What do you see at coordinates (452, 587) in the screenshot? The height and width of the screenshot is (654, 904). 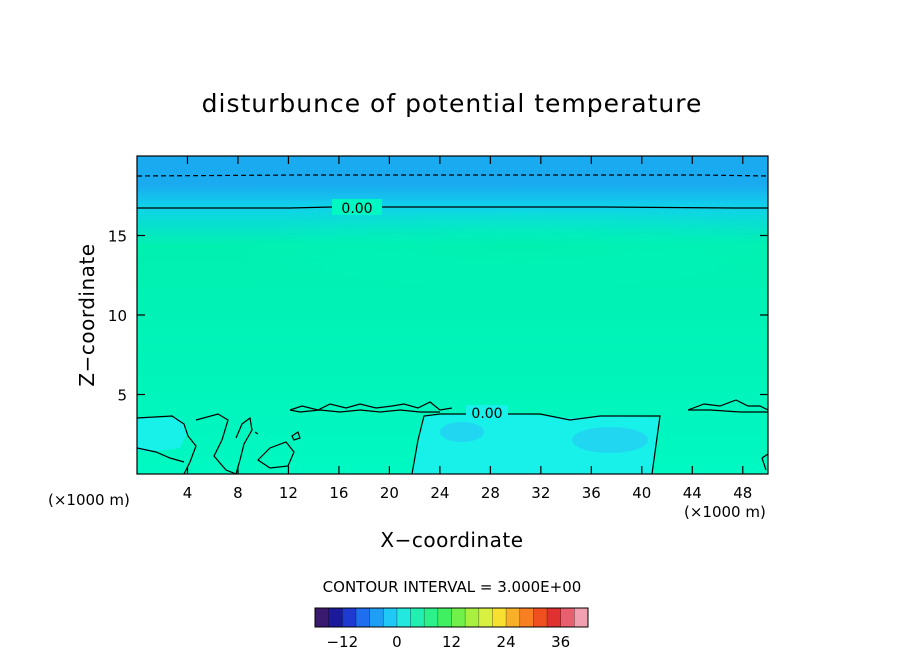 I see `contour-interval-note: CONTOUR INTERVAL = 3.000E+00` at bounding box center [452, 587].